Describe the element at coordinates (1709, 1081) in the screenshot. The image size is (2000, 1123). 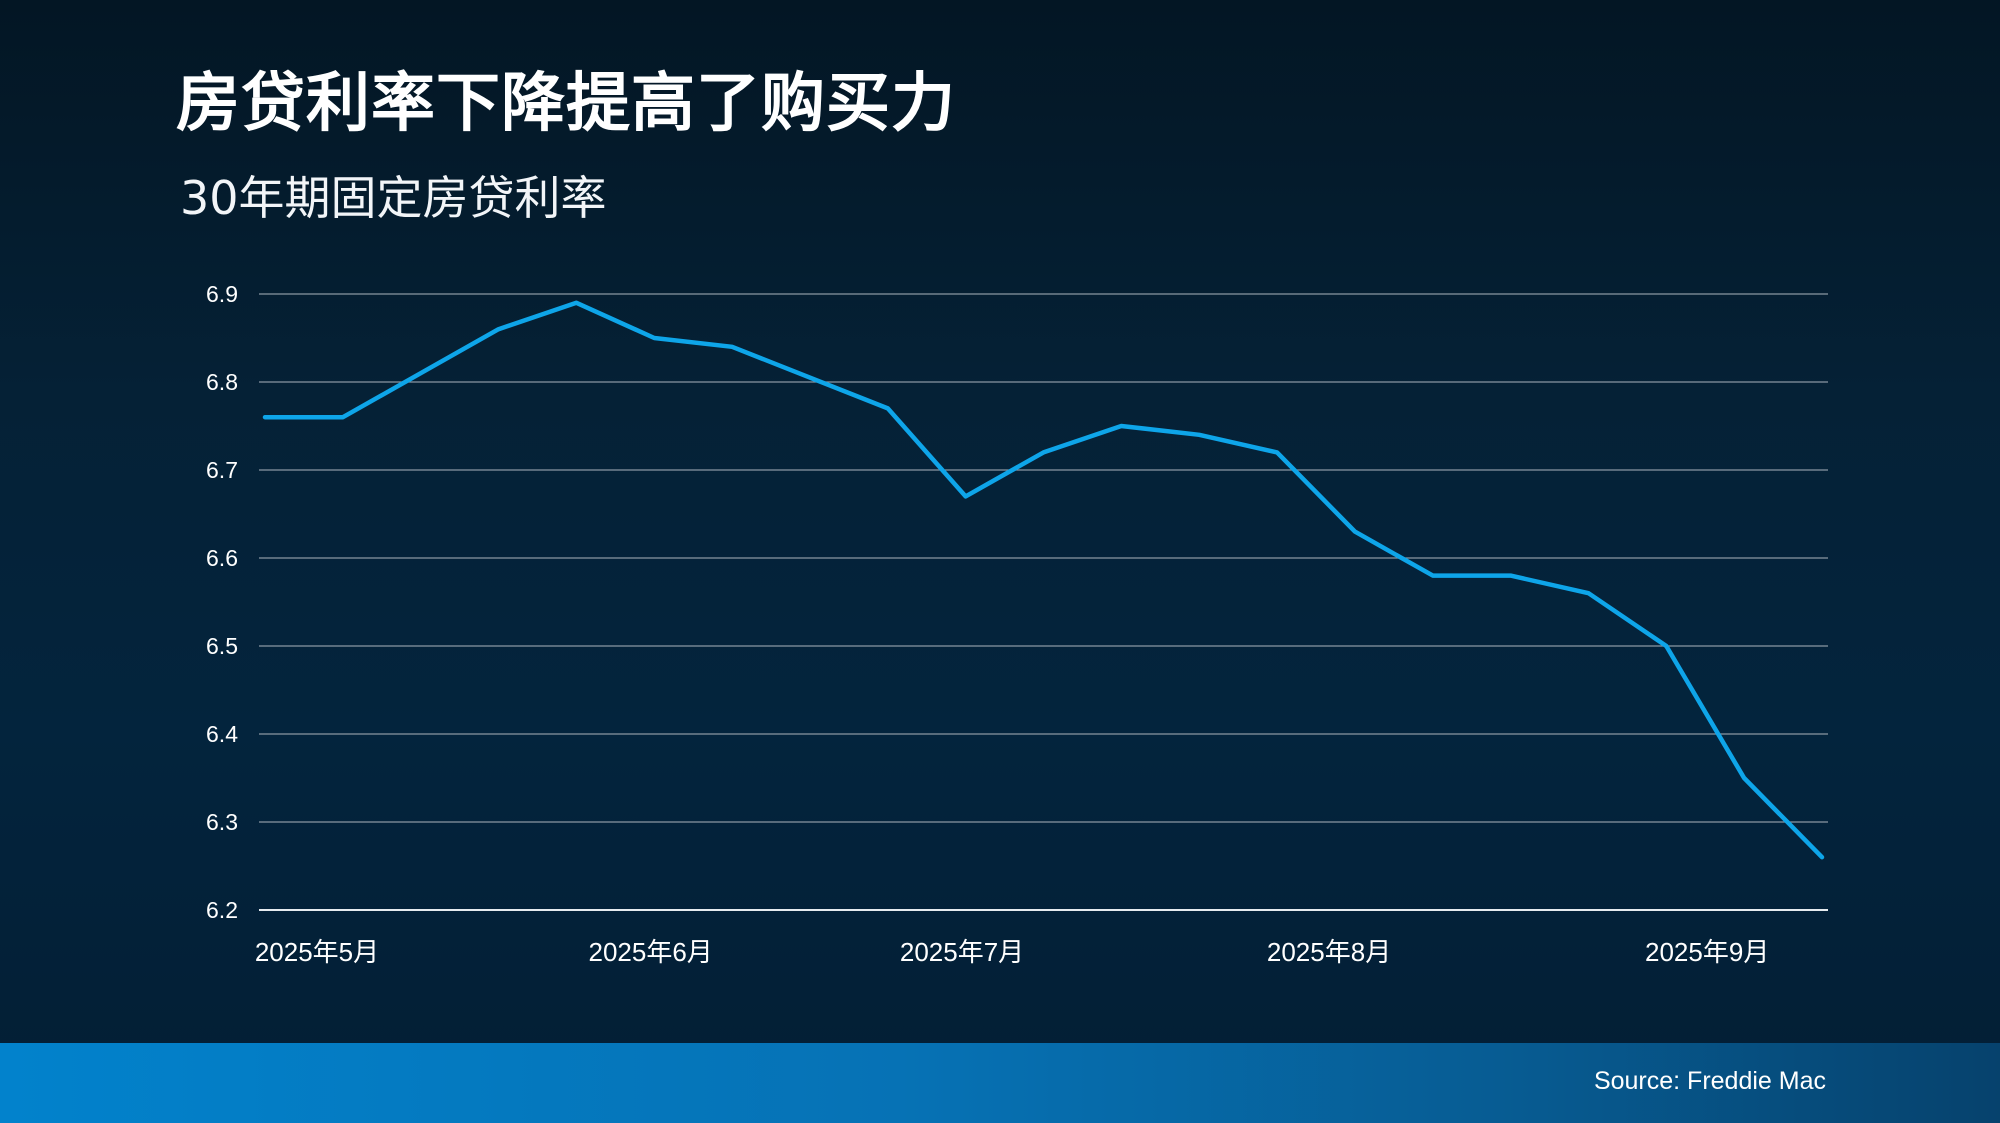
I see `source-label: Source: Freddie Mac` at that location.